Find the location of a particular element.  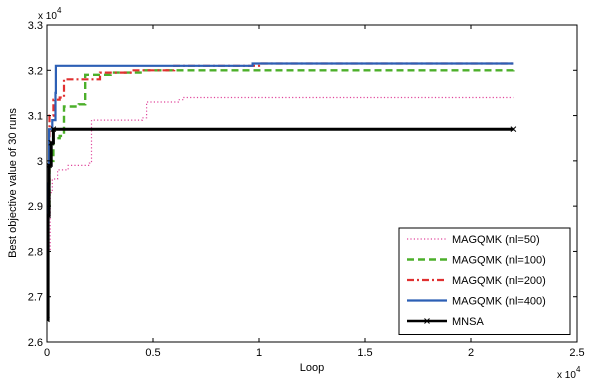

y-tick-label: 2.9 is located at coordinates (35, 207).